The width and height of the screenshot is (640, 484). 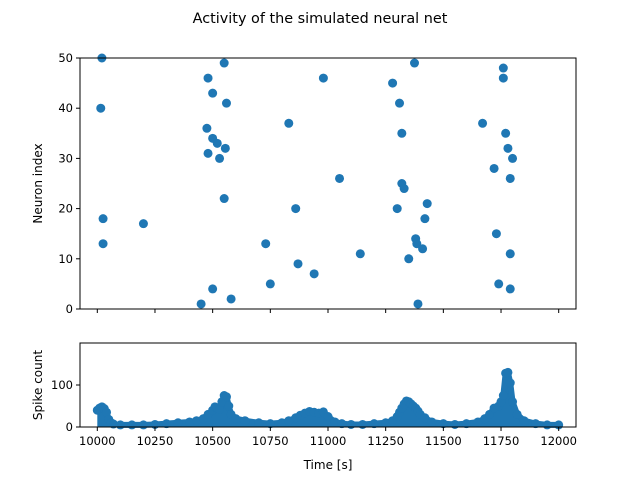 I want to click on x-tick-label: 11000, so click(x=328, y=441).